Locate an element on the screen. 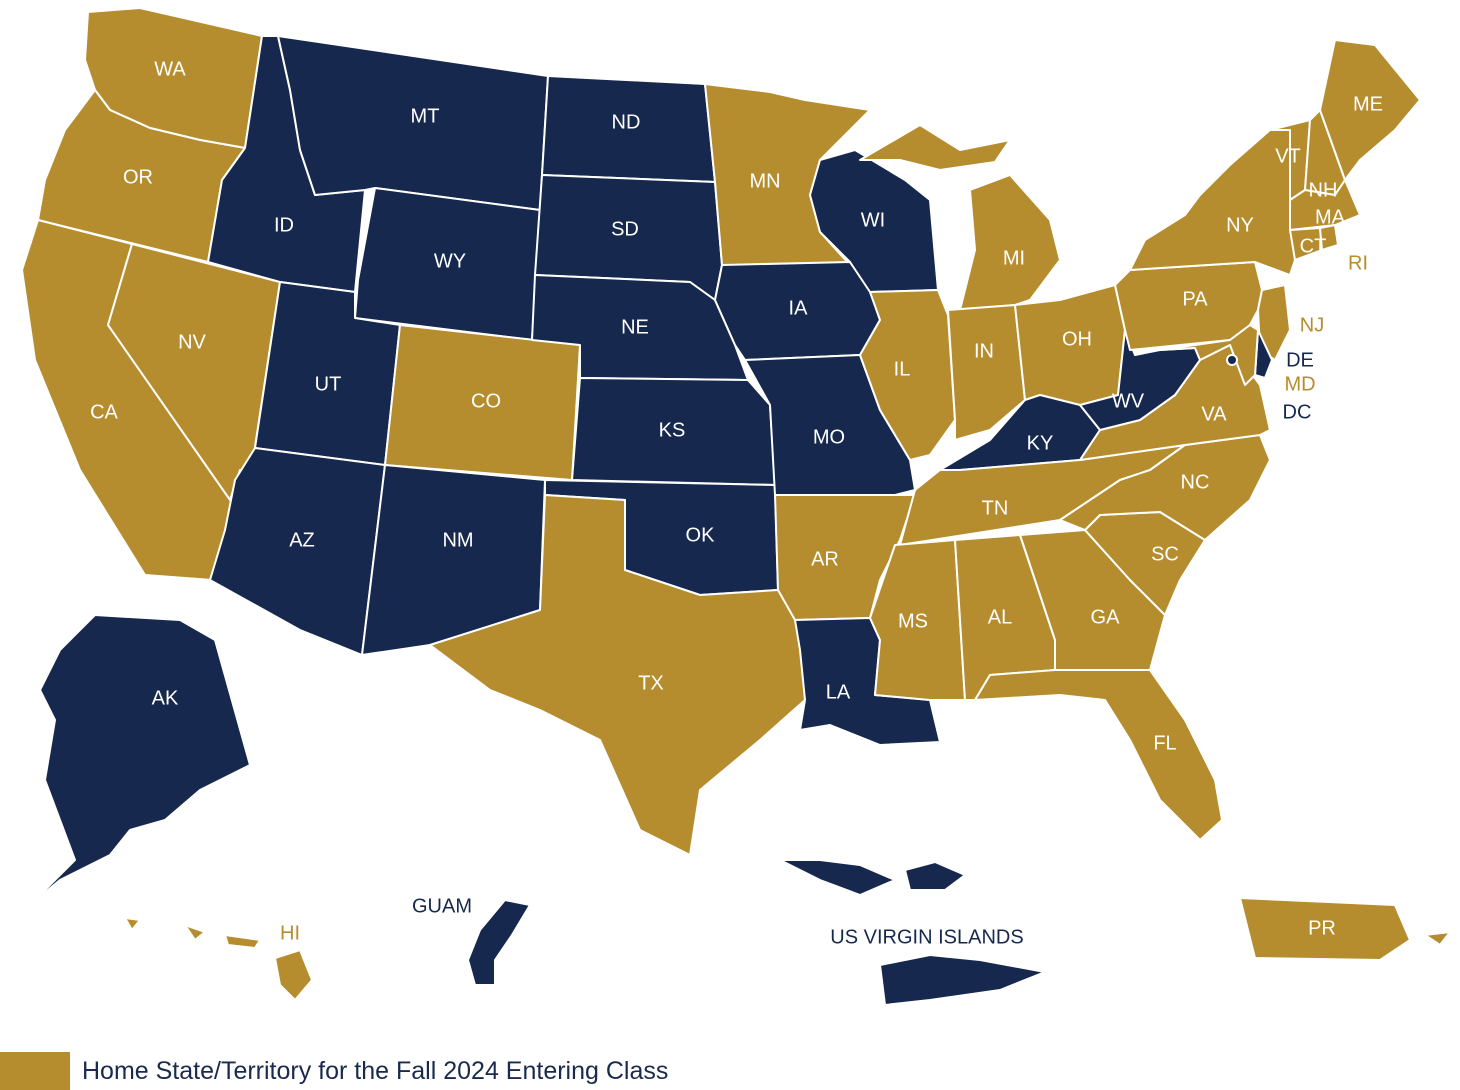 This screenshot has width=1460, height=1090. label-wy: WY is located at coordinates (450, 261).